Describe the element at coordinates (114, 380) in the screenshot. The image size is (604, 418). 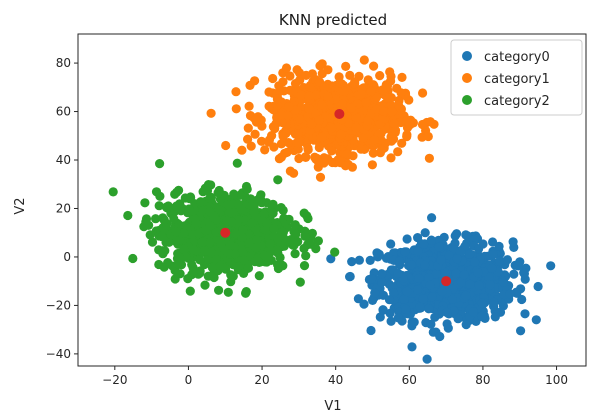
I see `x-tick-label: −20` at that location.